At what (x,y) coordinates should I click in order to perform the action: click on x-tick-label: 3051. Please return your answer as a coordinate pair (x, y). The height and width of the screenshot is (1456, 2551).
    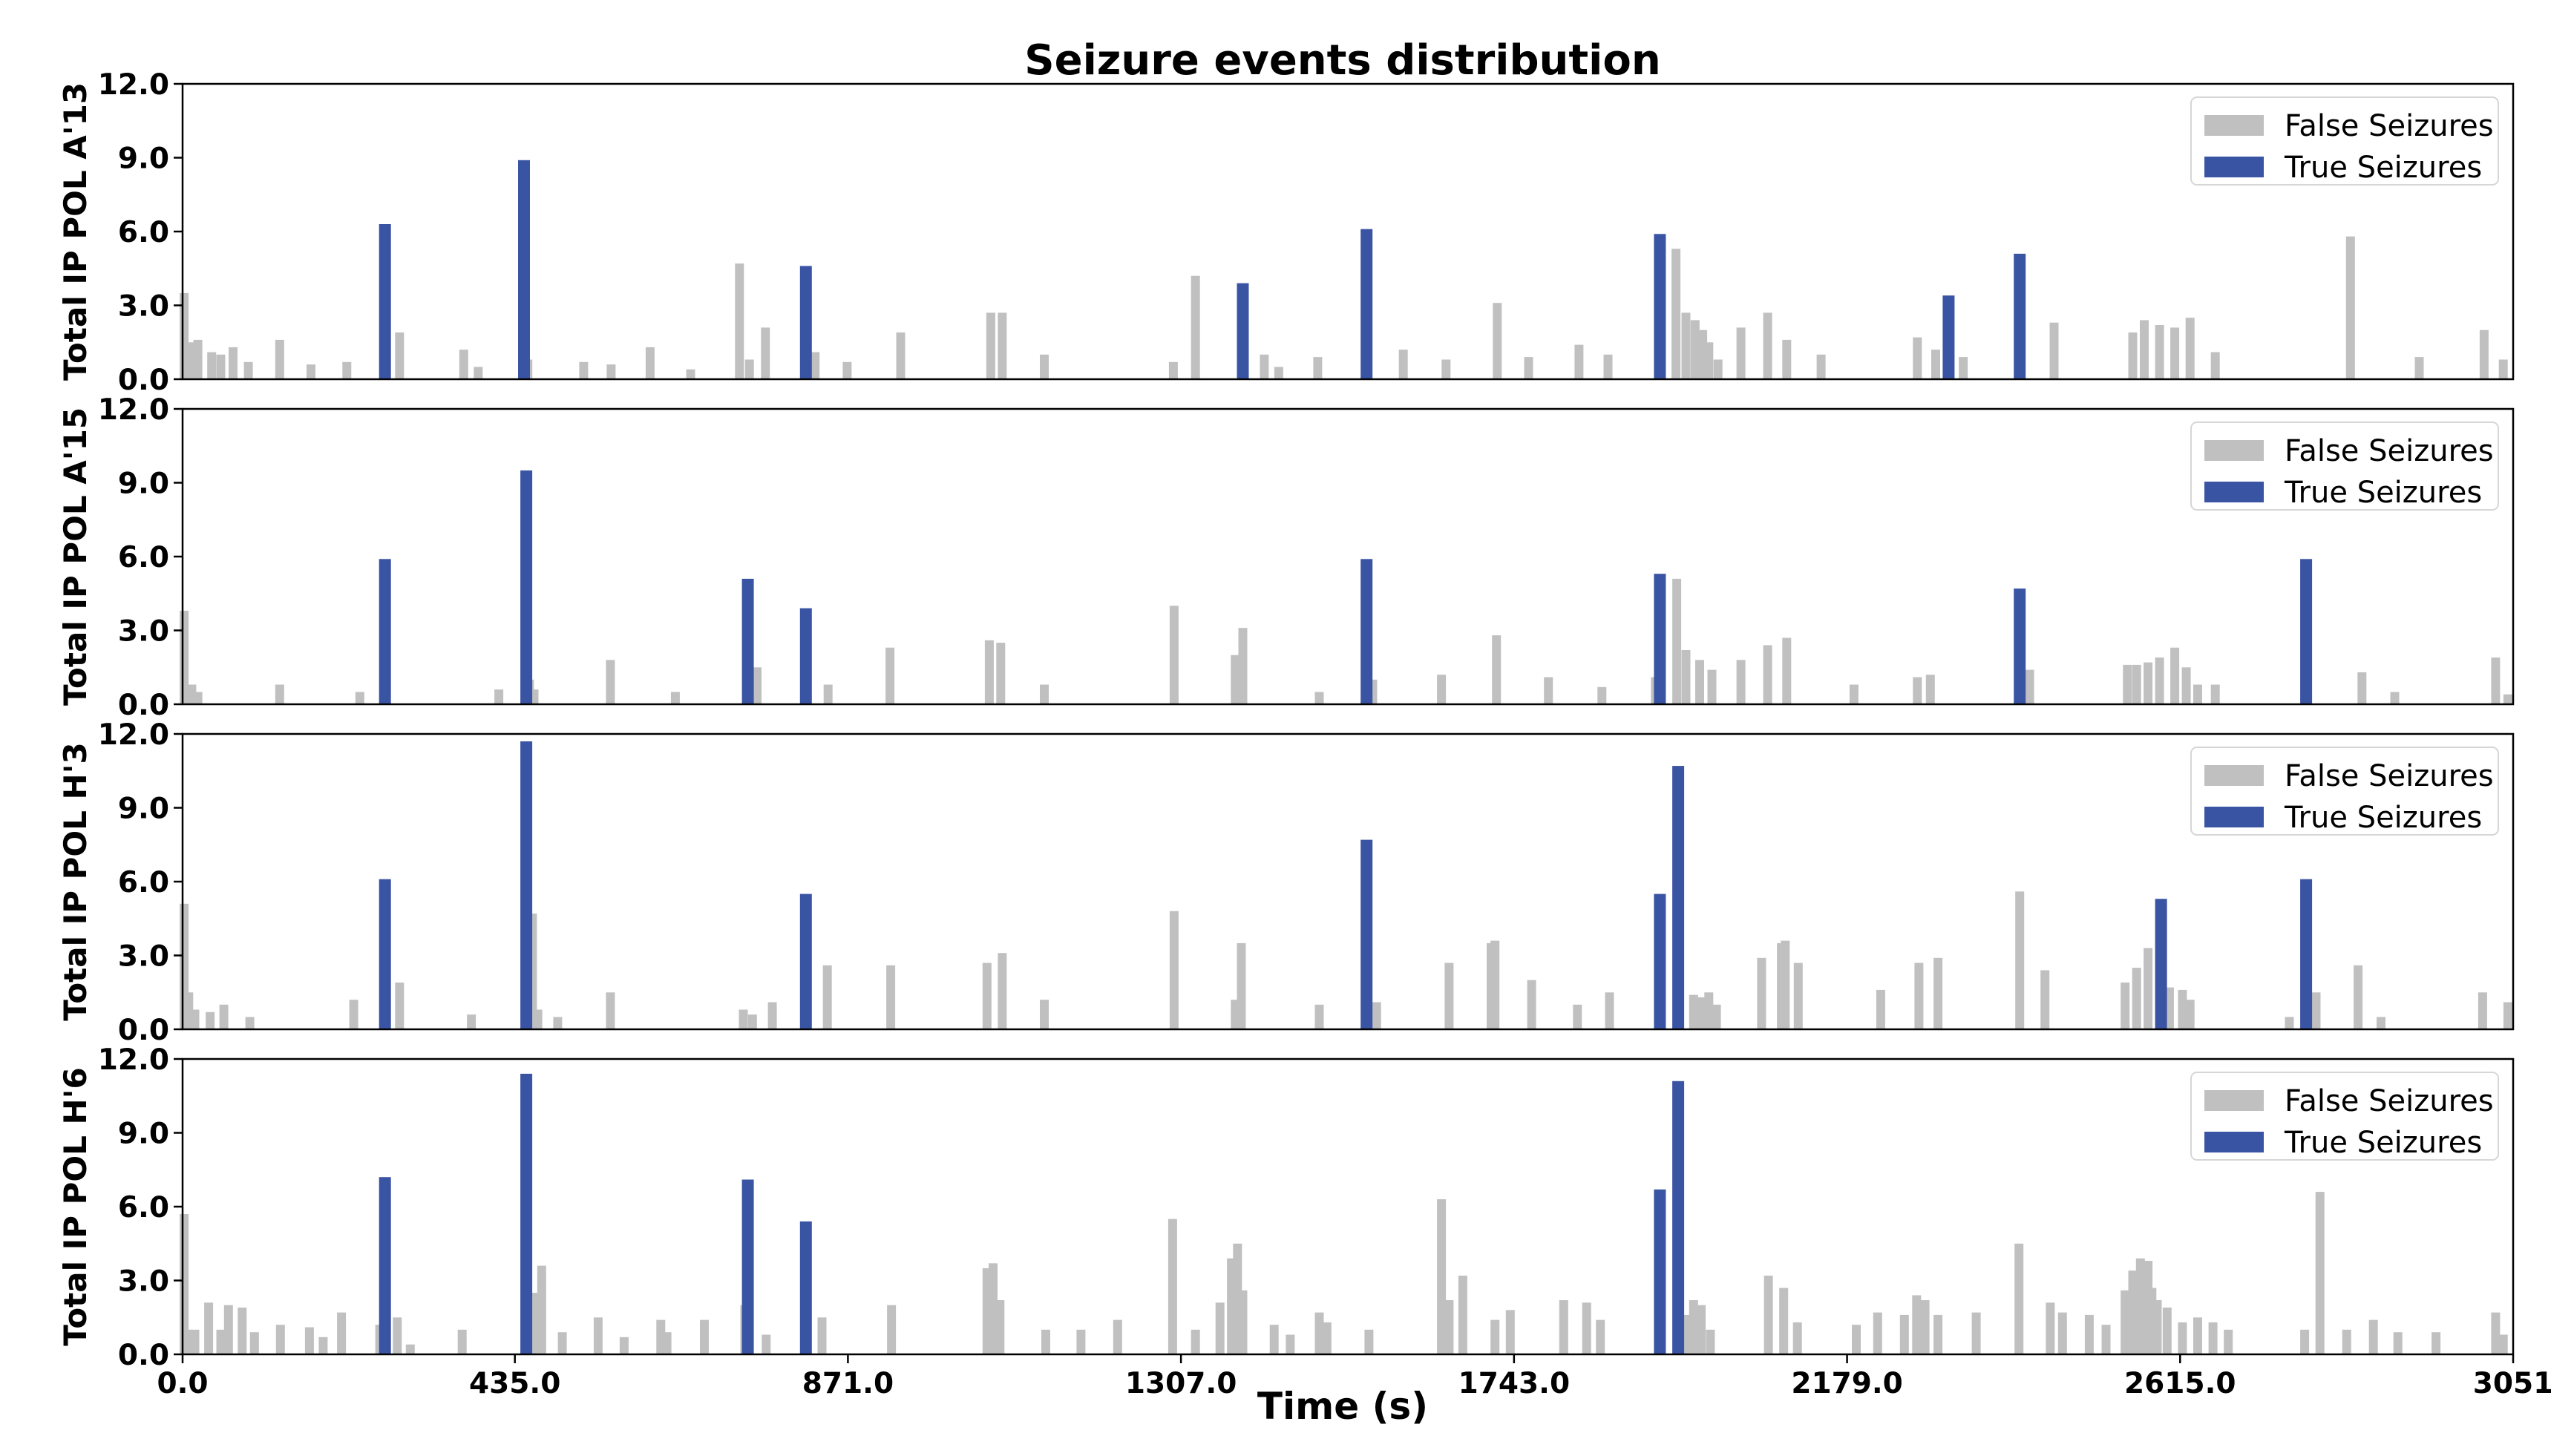
    Looking at the image, I should click on (2512, 1384).